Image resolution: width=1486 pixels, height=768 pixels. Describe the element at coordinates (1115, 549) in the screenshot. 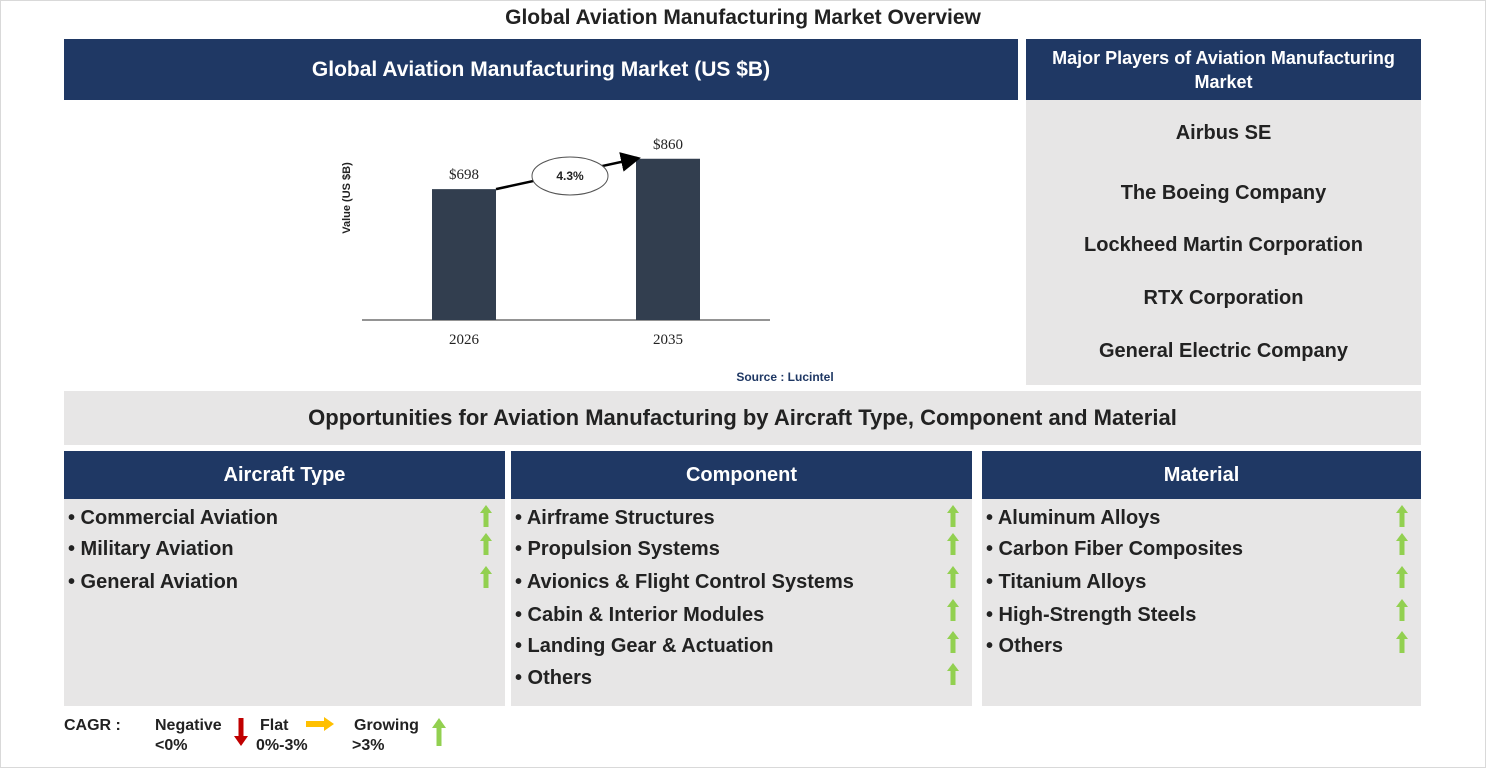

I see `segment-item: • Carbon Fiber Composites` at that location.